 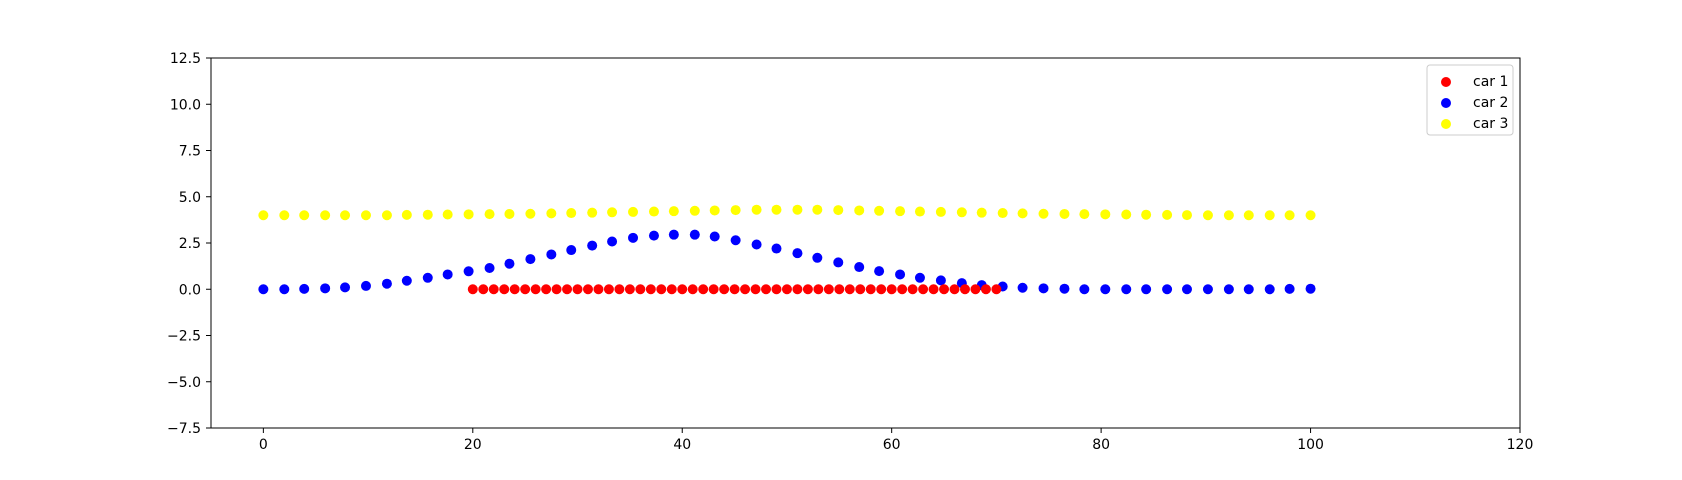 I want to click on y-axis-ticks: 12.5 10.0 7.5 5.0 2.5 0.0 −2.5 −5.0 −7.5, so click(x=189, y=244).